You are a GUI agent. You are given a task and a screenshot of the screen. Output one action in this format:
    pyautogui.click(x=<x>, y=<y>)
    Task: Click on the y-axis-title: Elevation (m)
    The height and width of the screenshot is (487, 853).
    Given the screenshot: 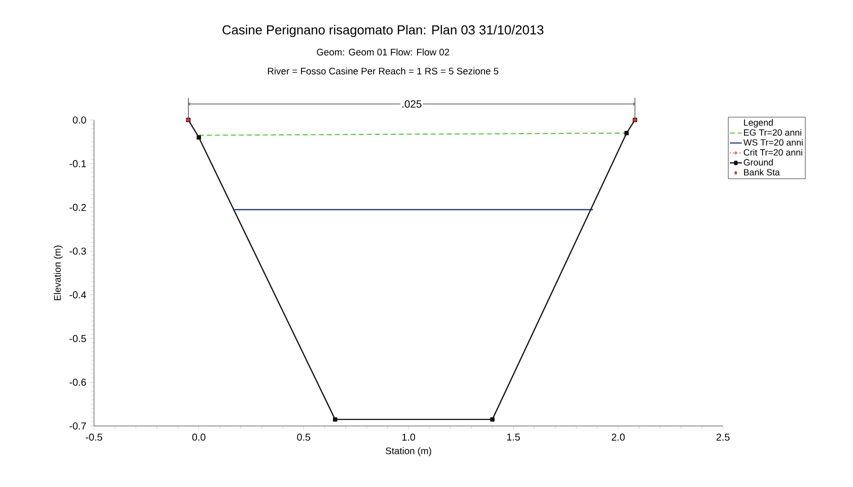 What is the action you would take?
    pyautogui.click(x=58, y=273)
    